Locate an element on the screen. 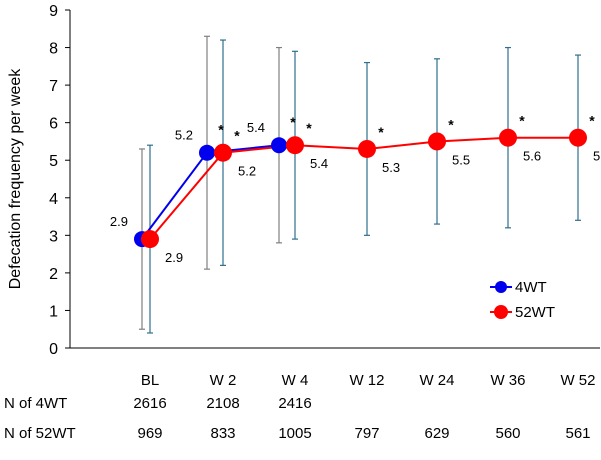 This screenshot has height=460, width=601. y-tick-label: 0 is located at coordinates (53, 349).